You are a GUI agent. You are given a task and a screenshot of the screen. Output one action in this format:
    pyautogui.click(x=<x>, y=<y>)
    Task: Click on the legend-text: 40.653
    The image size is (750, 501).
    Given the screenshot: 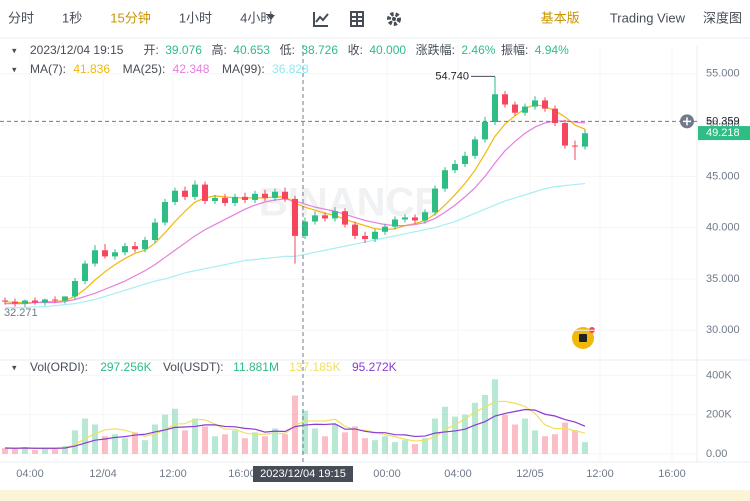 What is the action you would take?
    pyautogui.click(x=251, y=50)
    